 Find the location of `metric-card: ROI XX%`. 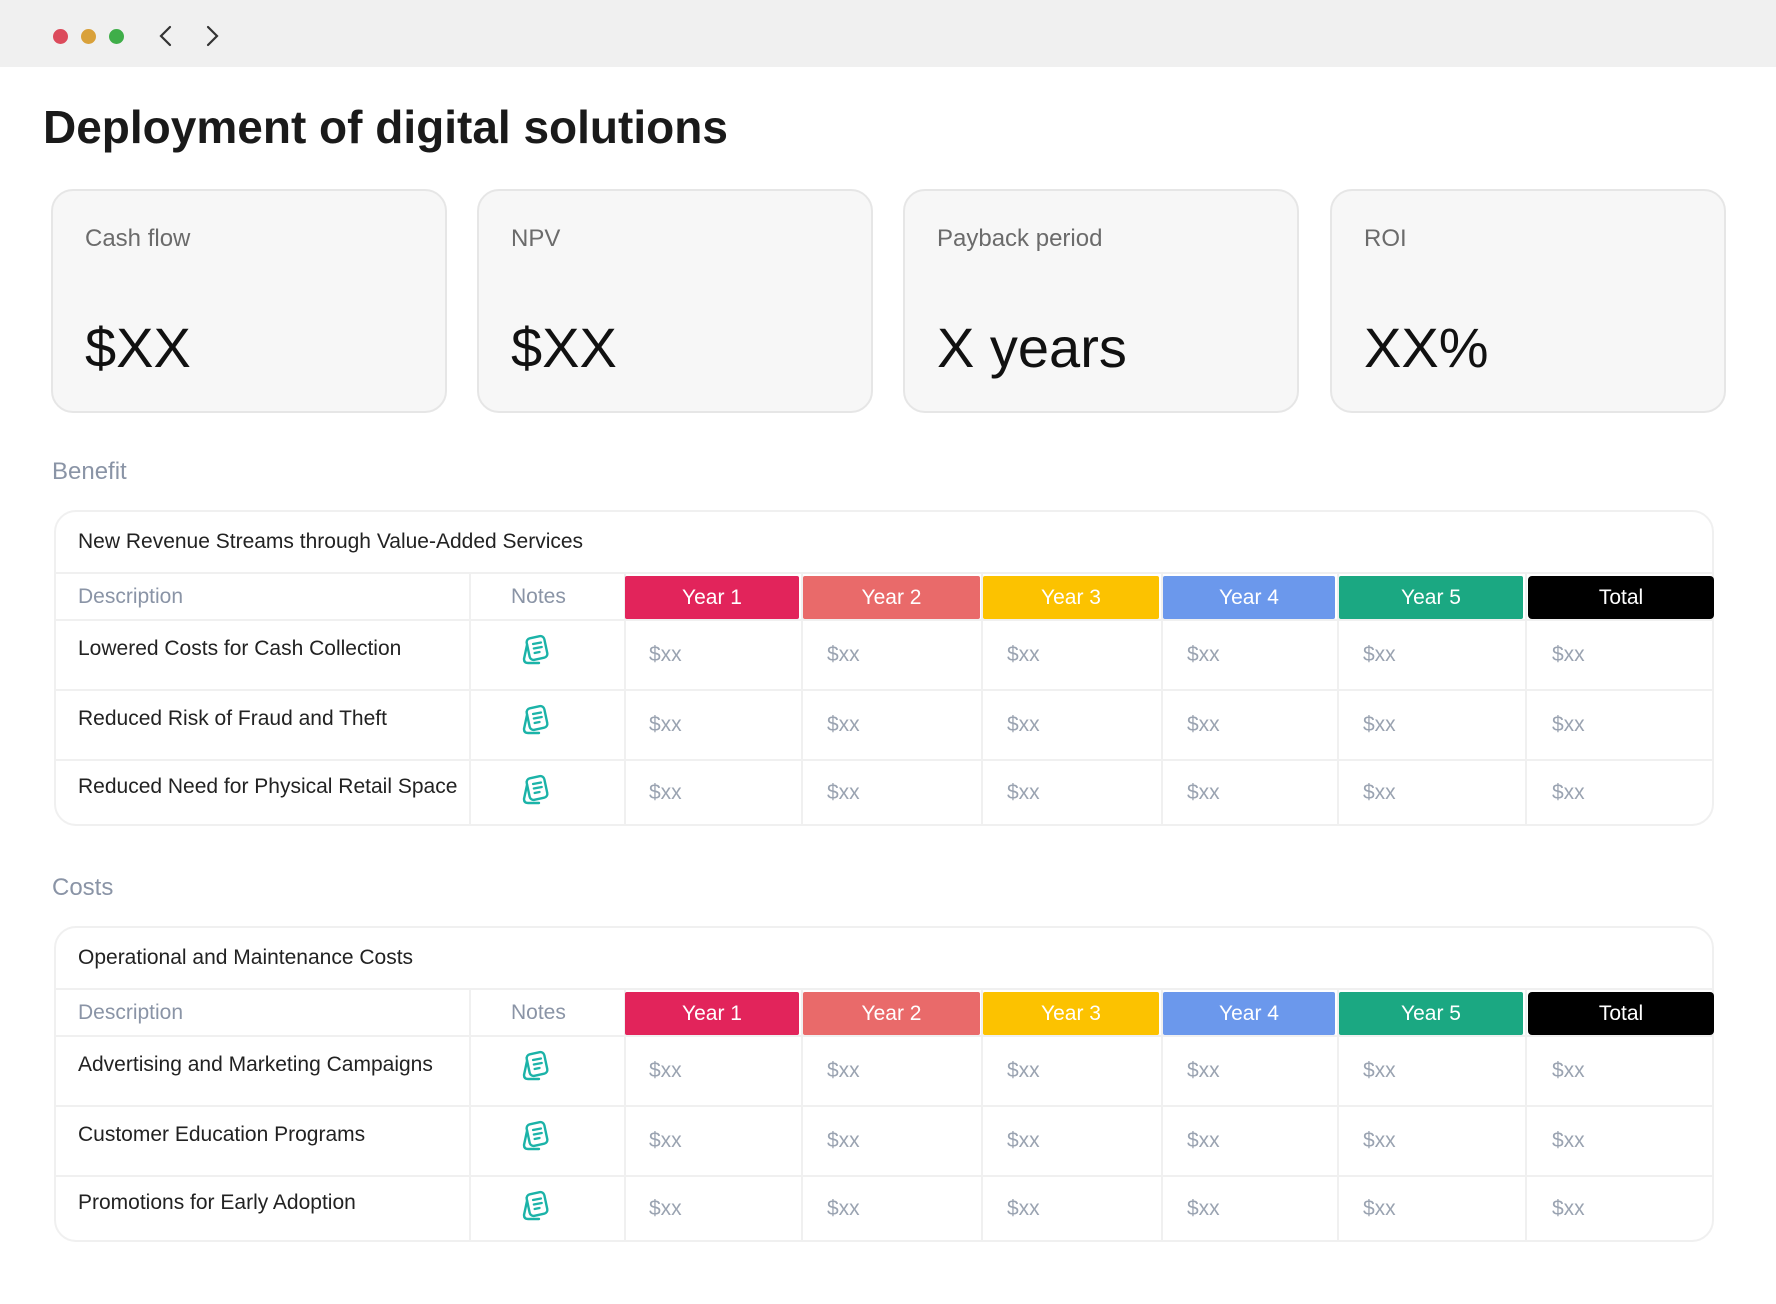

metric-card: ROI XX% is located at coordinates (1528, 301).